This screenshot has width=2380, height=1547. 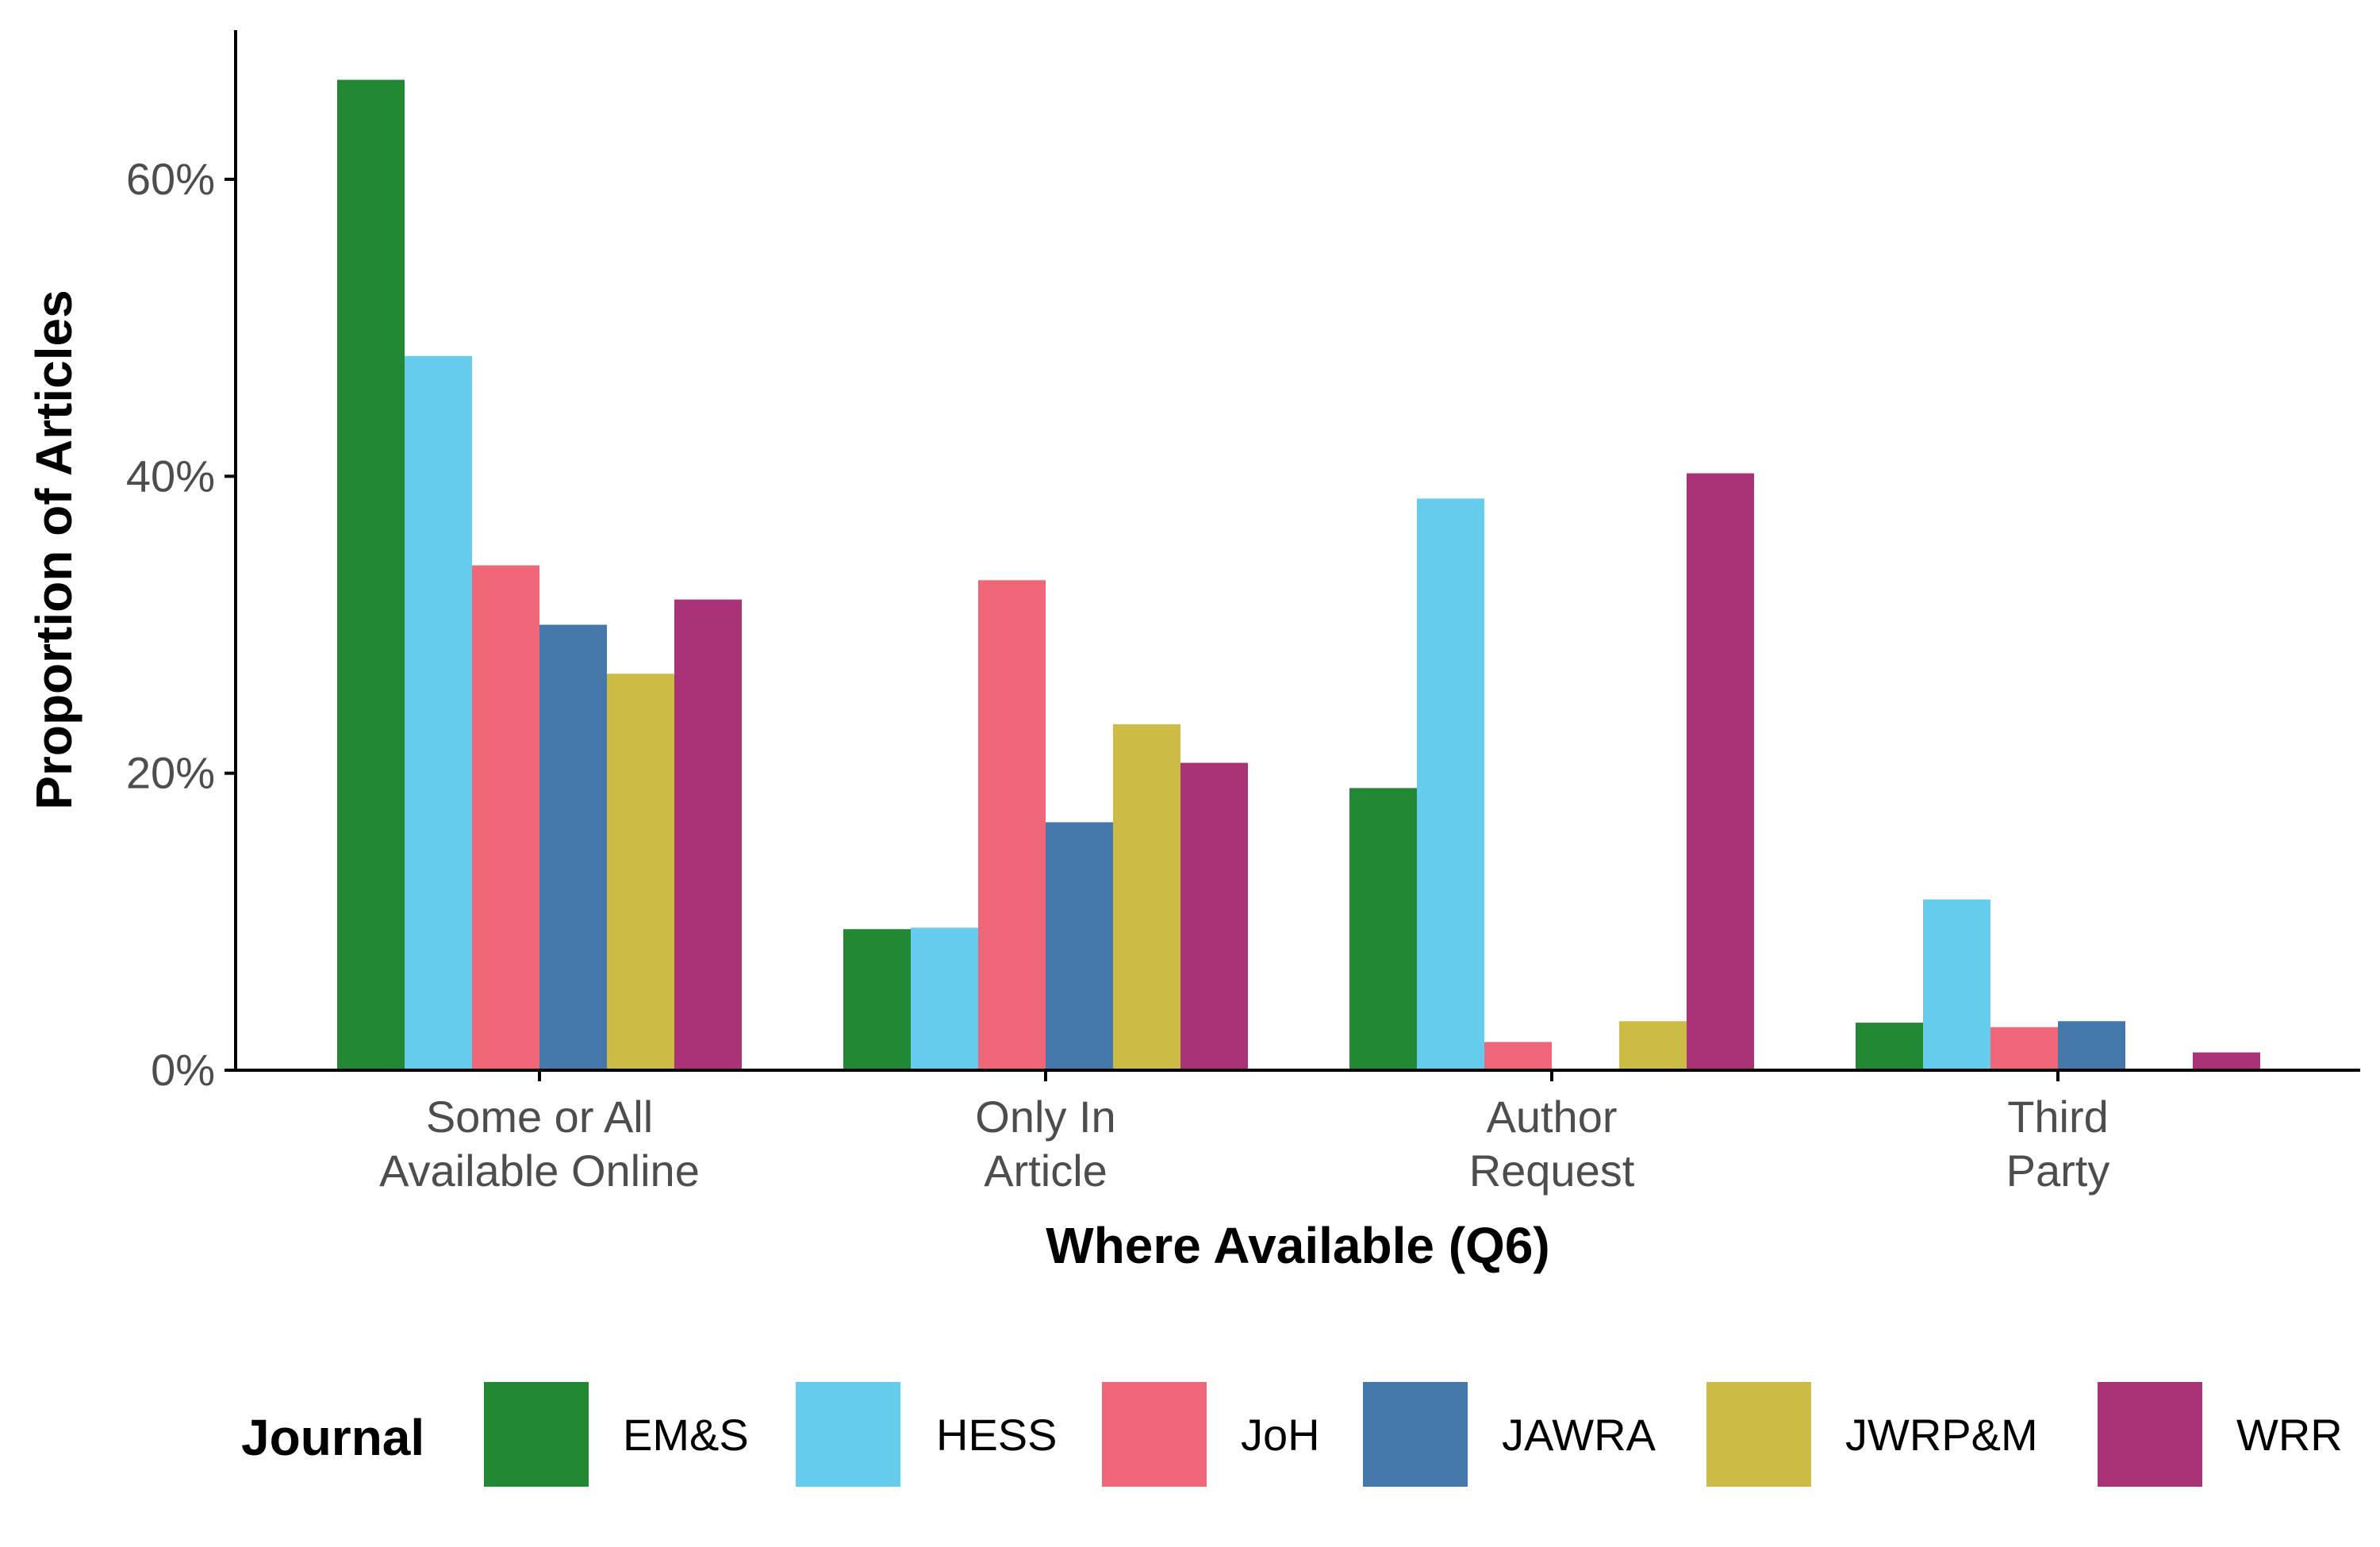 I want to click on bar-wrr-author-request, so click(x=1720, y=771).